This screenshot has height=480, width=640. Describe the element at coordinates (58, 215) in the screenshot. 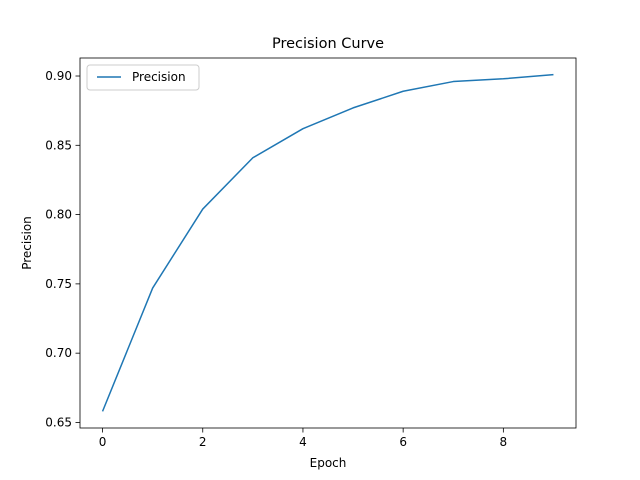

I see `y-tick-label: 0.80` at that location.